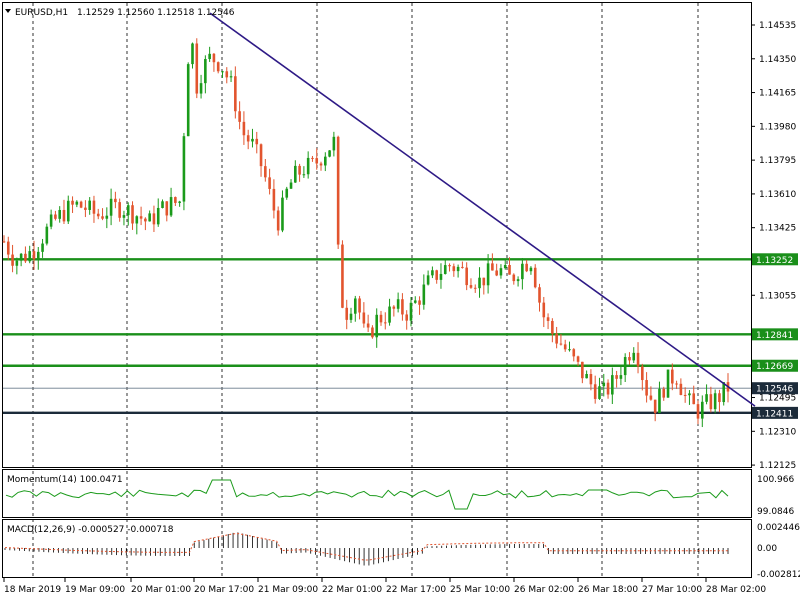  I want to click on macd-signal-line, so click(366, 546).